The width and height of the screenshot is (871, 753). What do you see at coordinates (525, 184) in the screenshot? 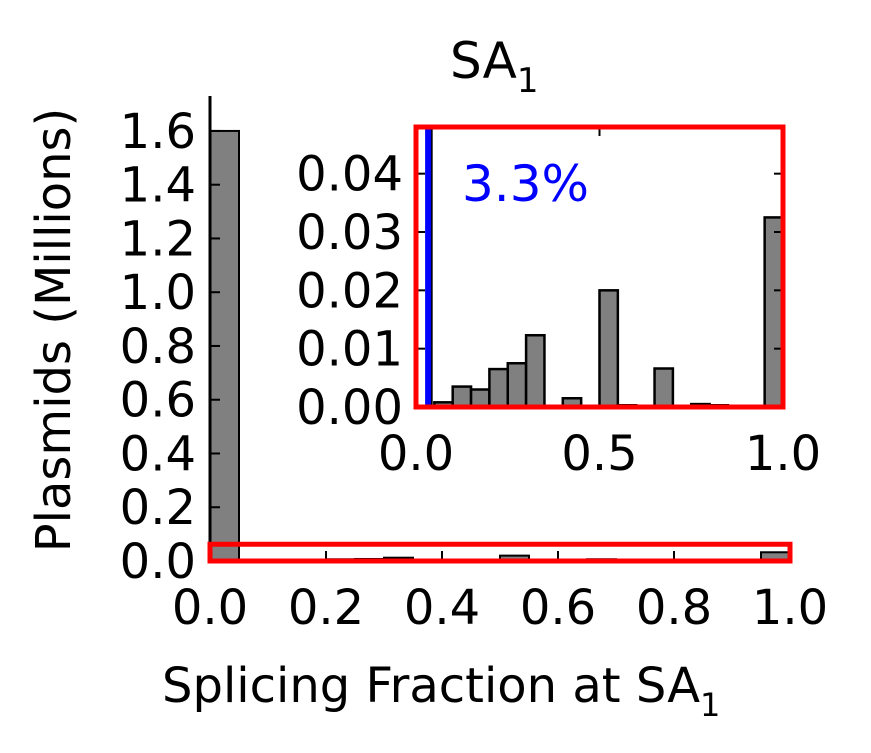
I see `cutoff-percentage-annotation: 3.3%` at bounding box center [525, 184].